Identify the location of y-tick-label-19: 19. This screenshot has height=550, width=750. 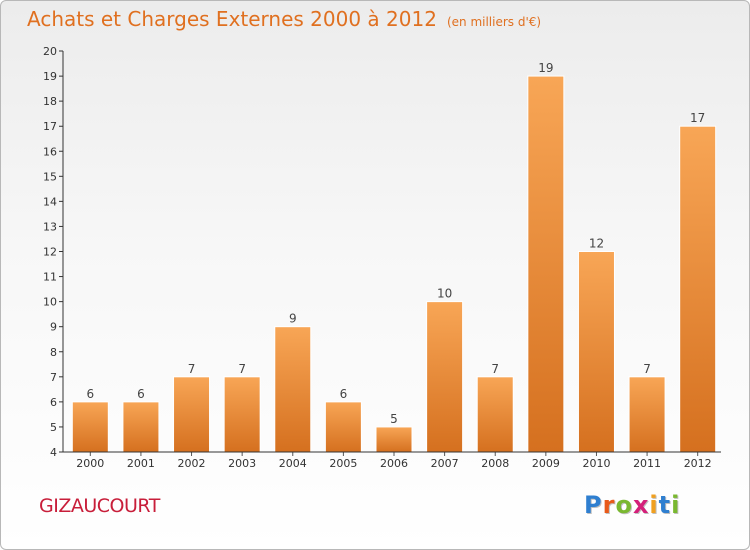
(50, 76).